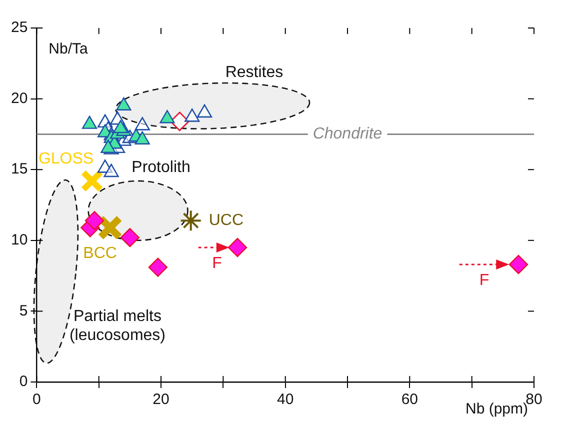 This screenshot has height=426, width=562. Describe the element at coordinates (19, 27) in the screenshot. I see `y-tick-label: 25` at that location.